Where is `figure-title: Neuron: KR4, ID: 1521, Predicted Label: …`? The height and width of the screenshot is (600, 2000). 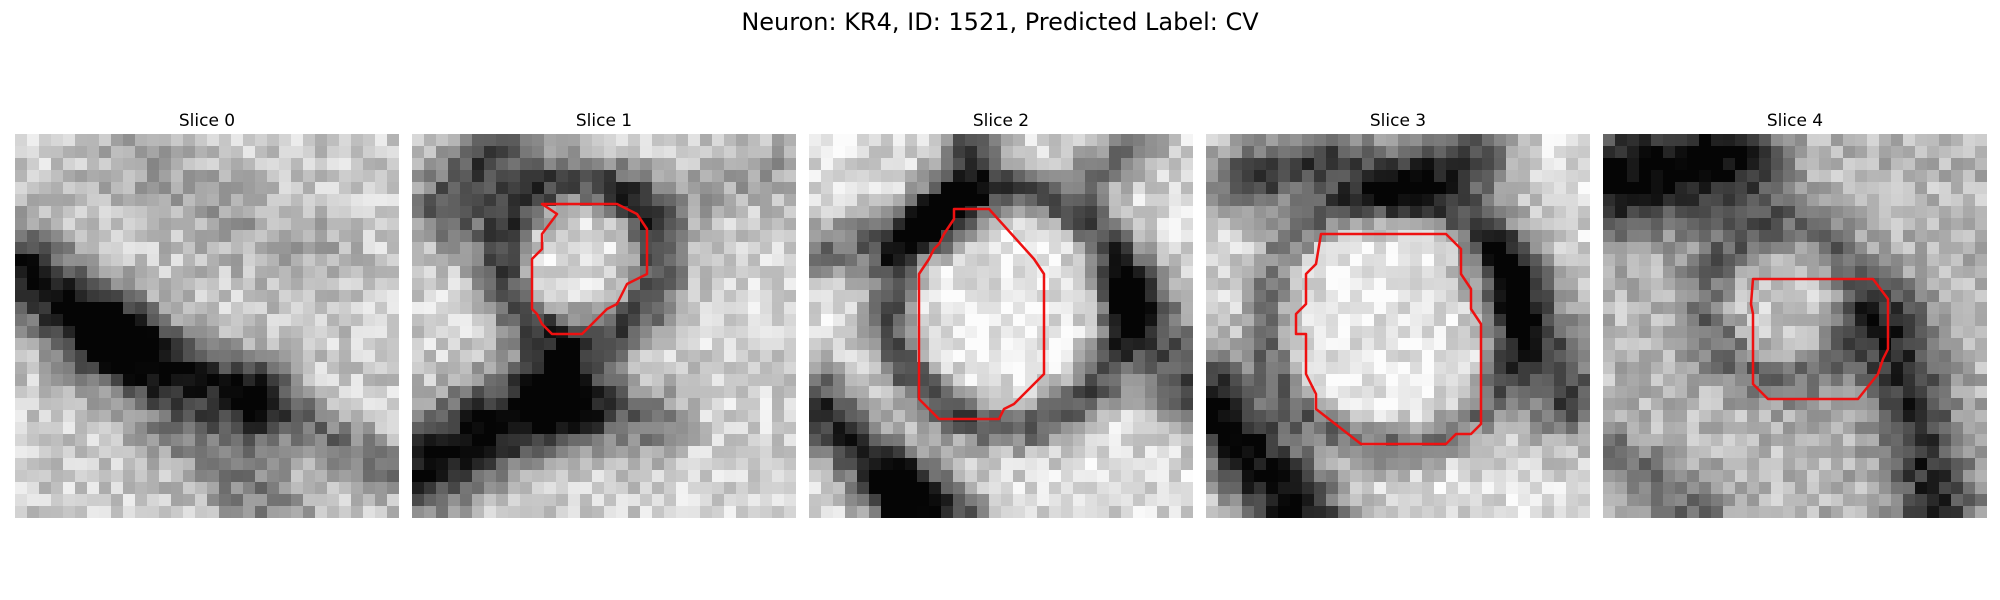
figure-title: Neuron: KR4, ID: 1521, Predicted Label: … is located at coordinates (1000, 22).